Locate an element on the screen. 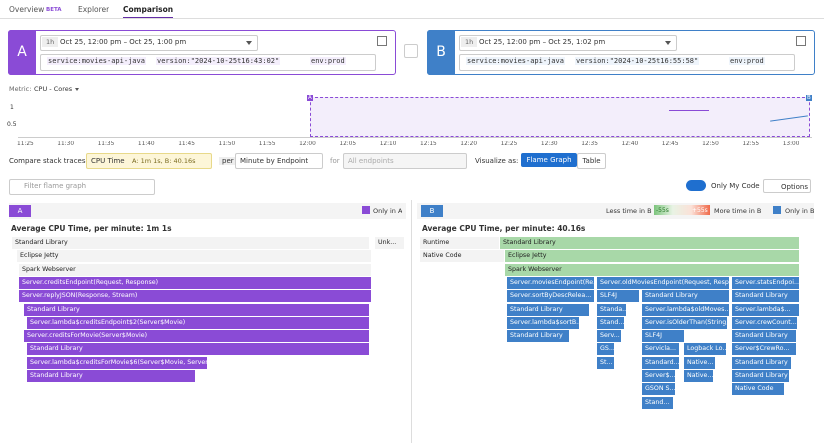 Image resolution: width=824 pixels, height=443 pixels. swap-button is located at coordinates (411, 51).